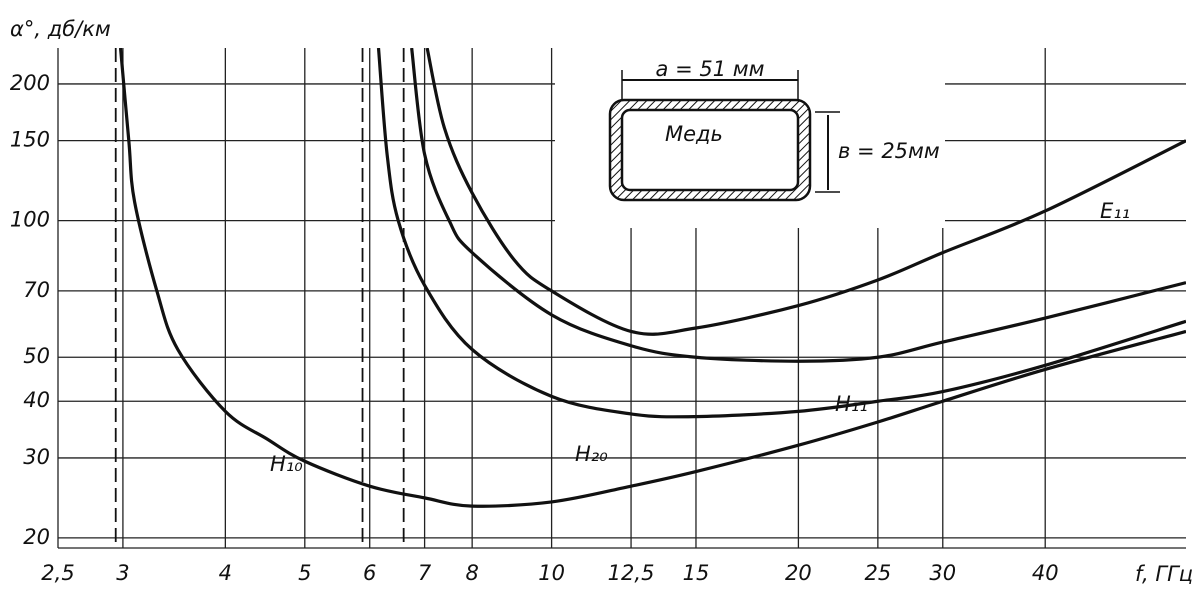 The height and width of the screenshot is (593, 1196). I want to click on y-tick-label: 100, so click(30, 220).